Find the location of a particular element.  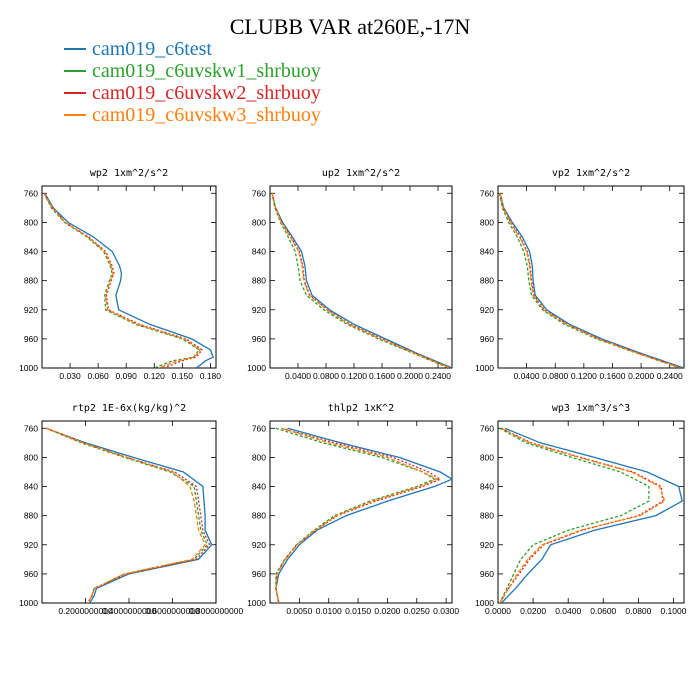

x-tick-label: 0.1600 is located at coordinates (382, 376).